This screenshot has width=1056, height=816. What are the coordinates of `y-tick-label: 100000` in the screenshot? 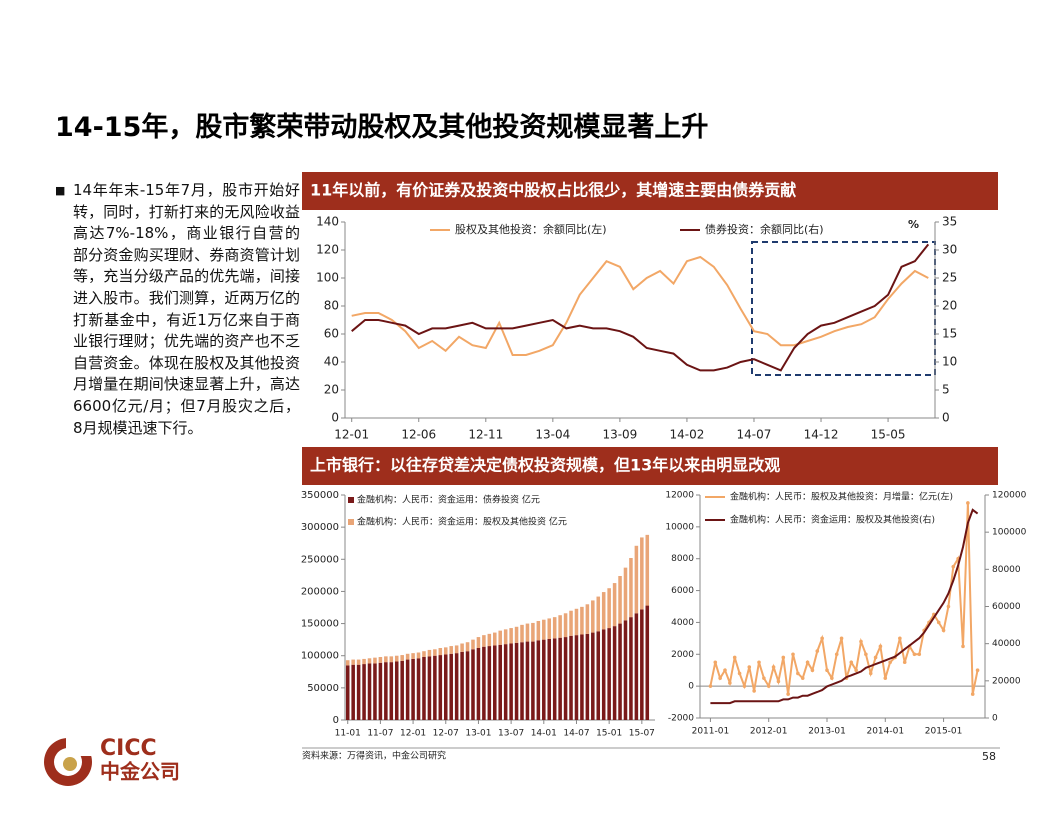 It's located at (320, 656).